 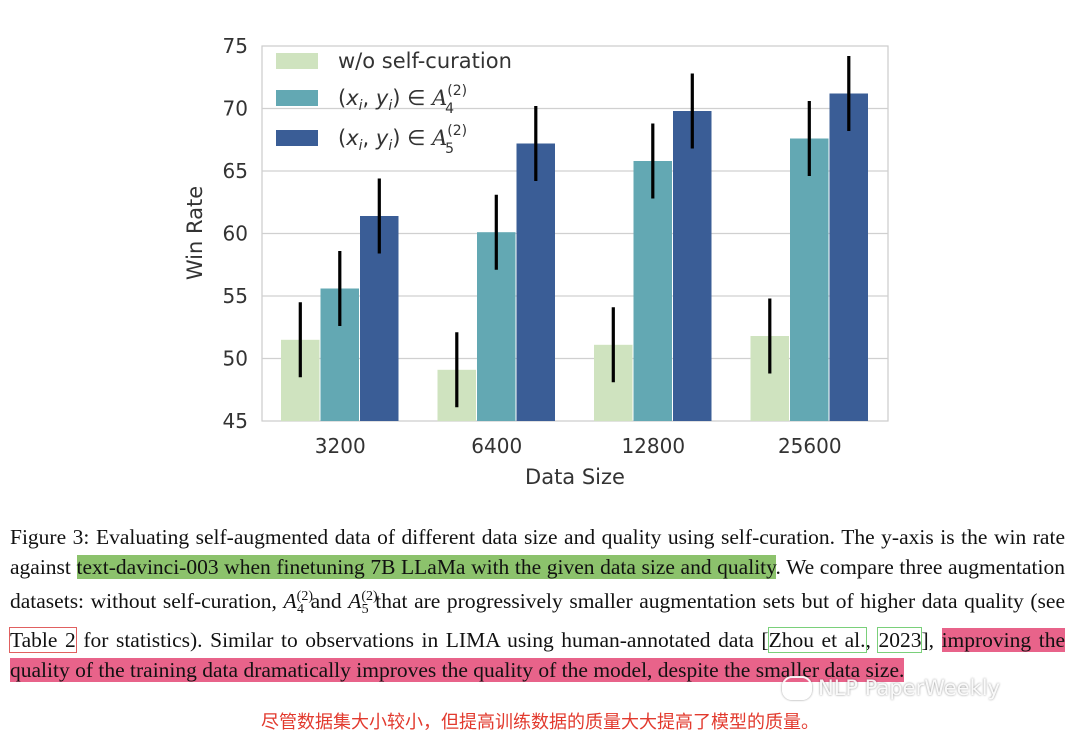 I want to click on watermark: NLP PaperWeekly, so click(x=891, y=688).